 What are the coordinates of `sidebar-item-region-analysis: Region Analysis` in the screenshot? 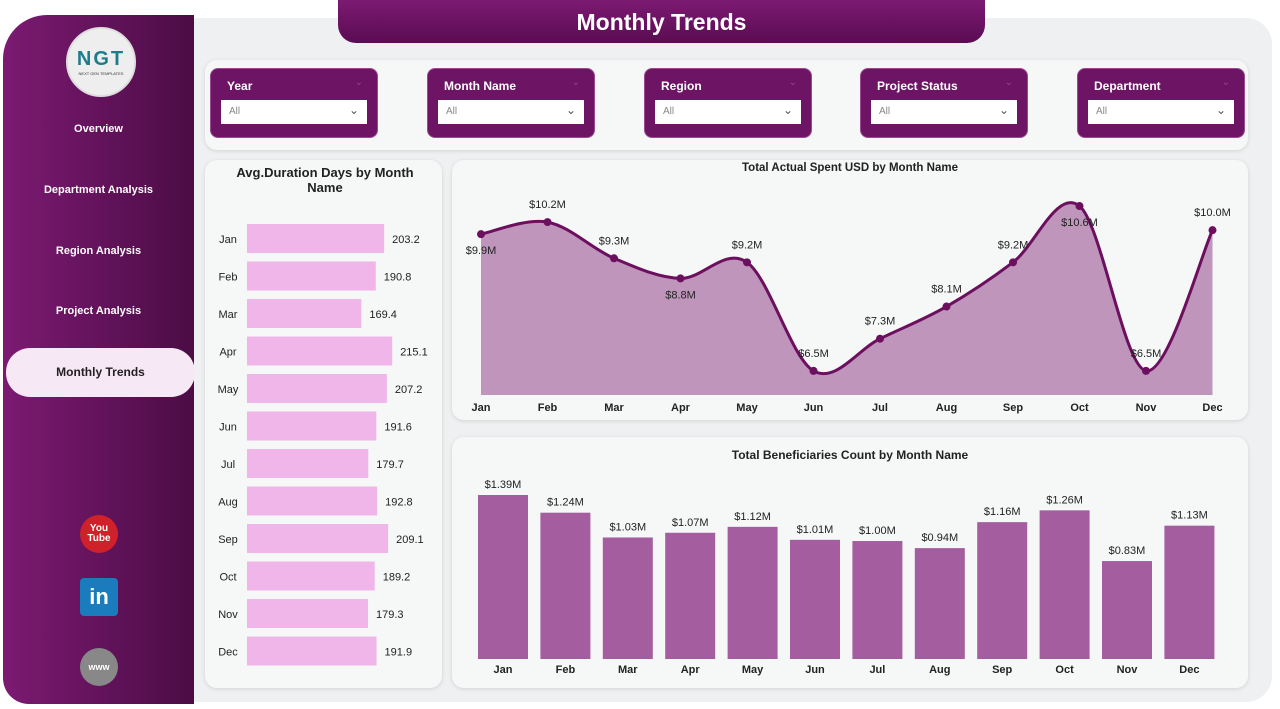 It's located at (98, 251).